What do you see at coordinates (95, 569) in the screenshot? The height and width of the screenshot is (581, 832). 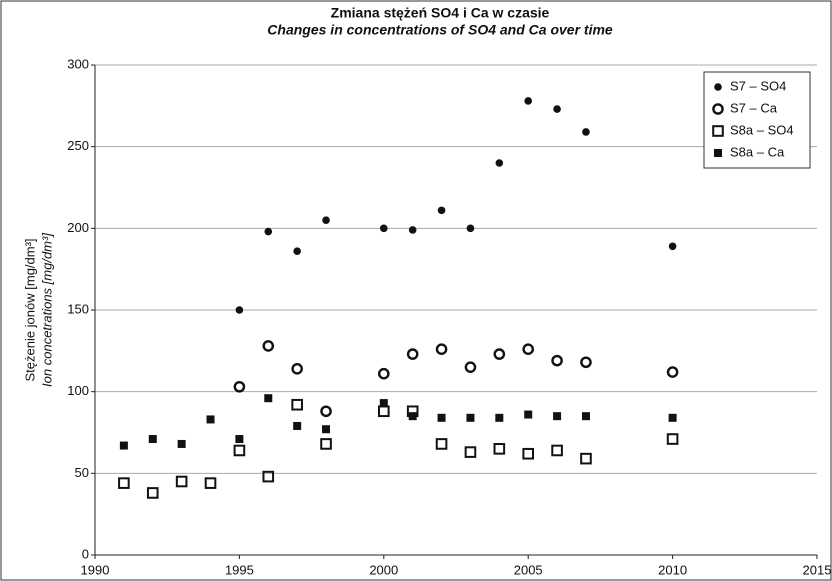 I see `x-tick-label: 1990` at bounding box center [95, 569].